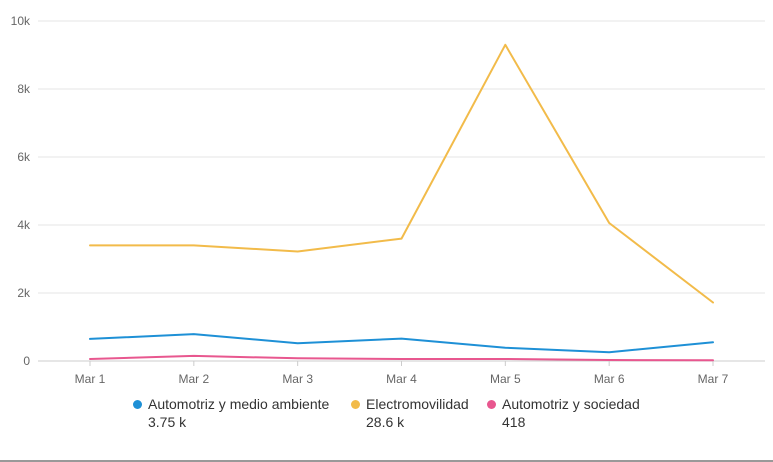 The height and width of the screenshot is (462, 773). What do you see at coordinates (563, 413) in the screenshot?
I see `legend-item: Automotriz y sociedad 418` at bounding box center [563, 413].